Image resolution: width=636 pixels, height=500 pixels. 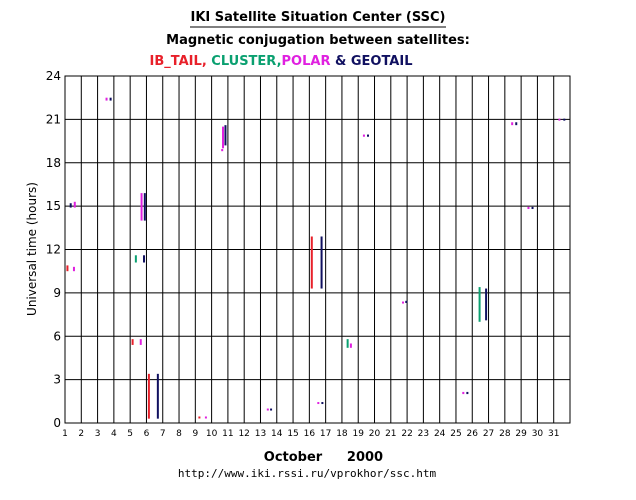 What do you see at coordinates (243, 434) in the screenshot?
I see `x-tick-label: 12` at bounding box center [243, 434].